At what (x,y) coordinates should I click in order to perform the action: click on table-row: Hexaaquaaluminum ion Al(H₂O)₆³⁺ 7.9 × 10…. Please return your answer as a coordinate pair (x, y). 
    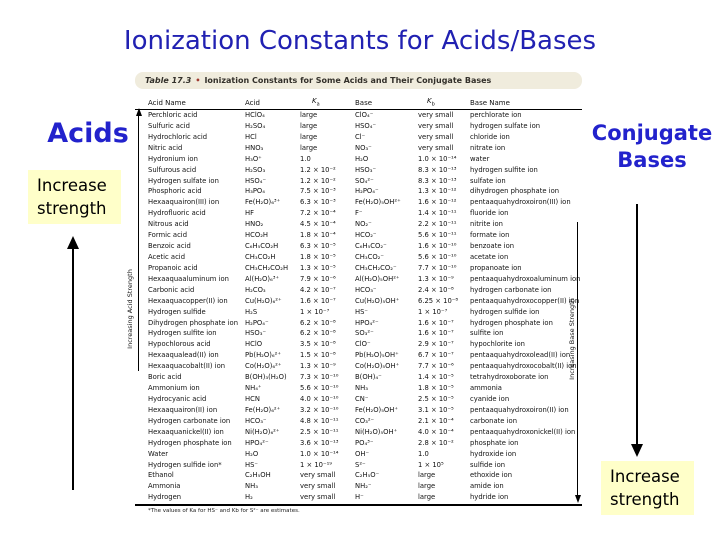
    Looking at the image, I should click on (358, 279).